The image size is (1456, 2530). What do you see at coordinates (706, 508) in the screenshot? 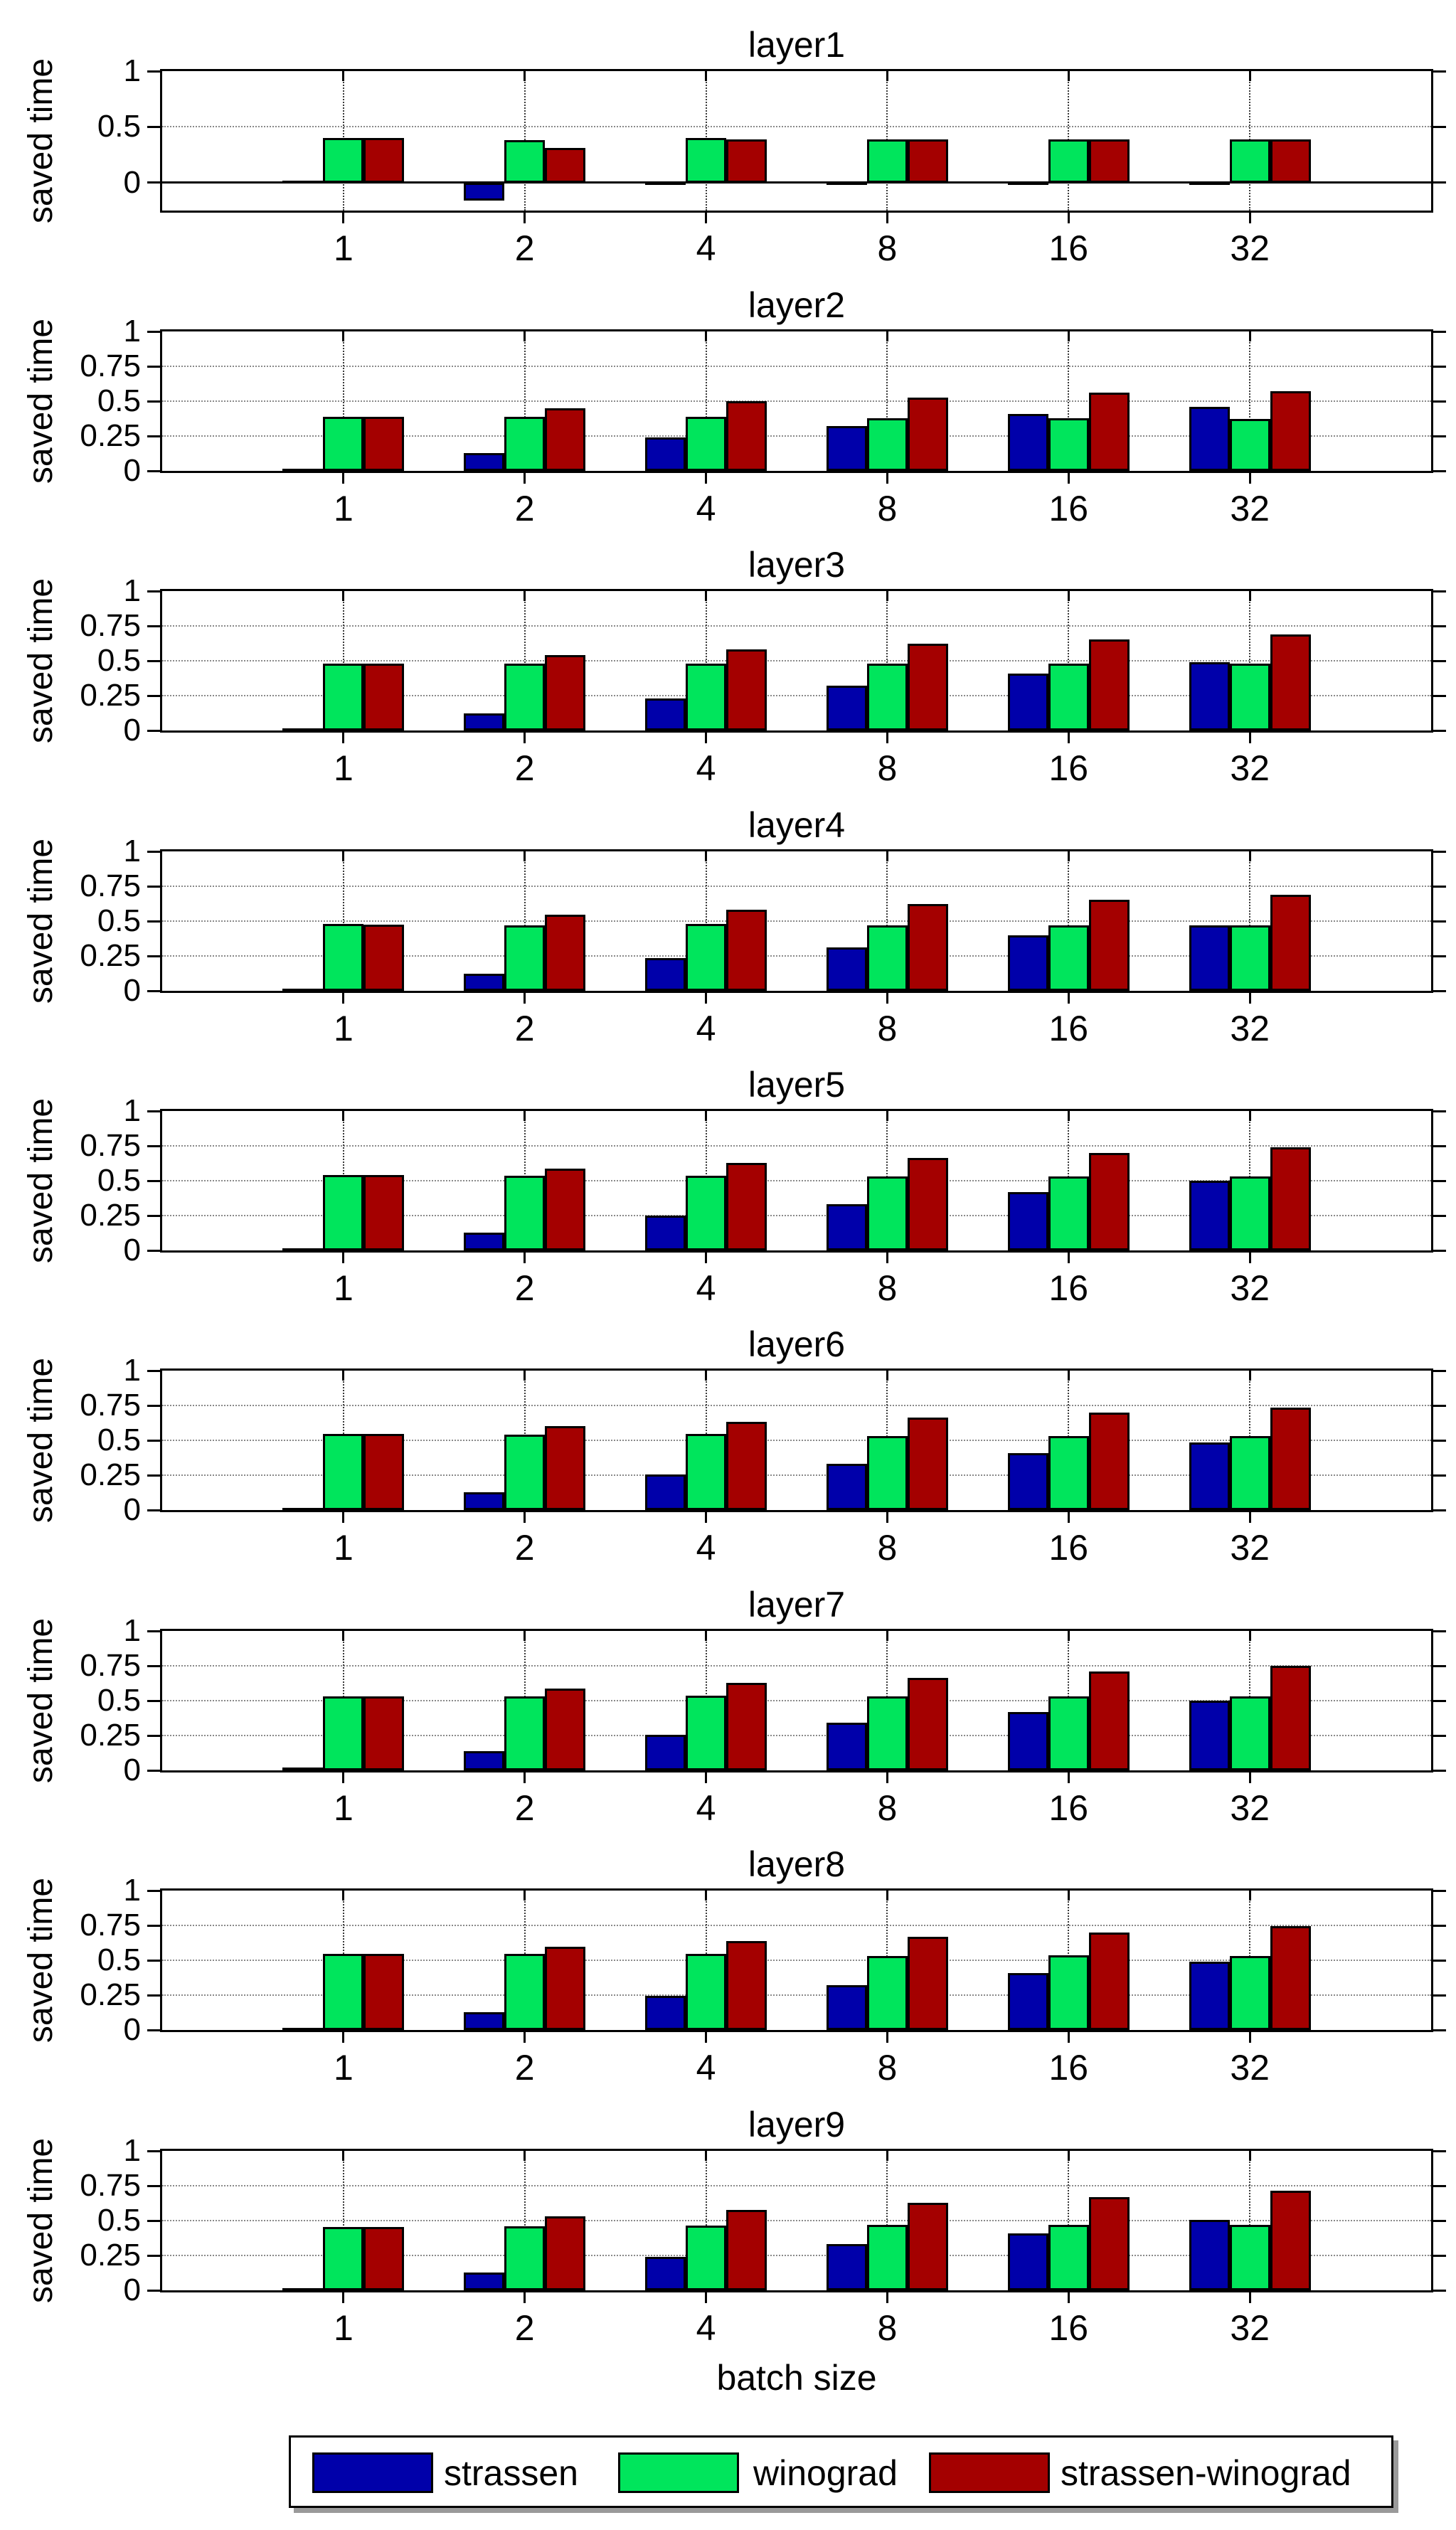
I see `x-tick-label: 4` at bounding box center [706, 508].